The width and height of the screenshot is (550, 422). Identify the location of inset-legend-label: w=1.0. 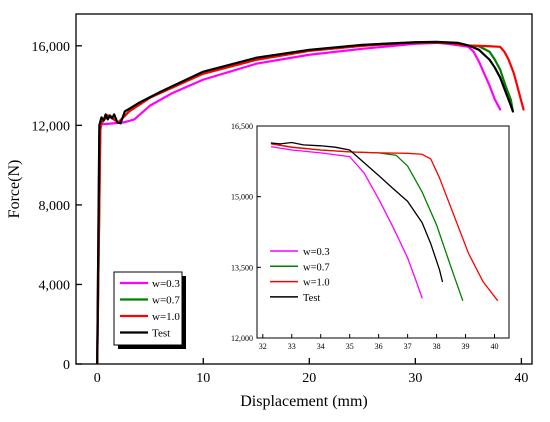
(316, 283).